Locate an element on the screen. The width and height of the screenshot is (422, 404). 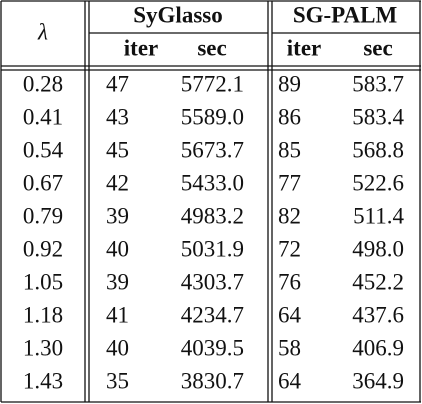
table-cell: 437.6 is located at coordinates (378, 314).